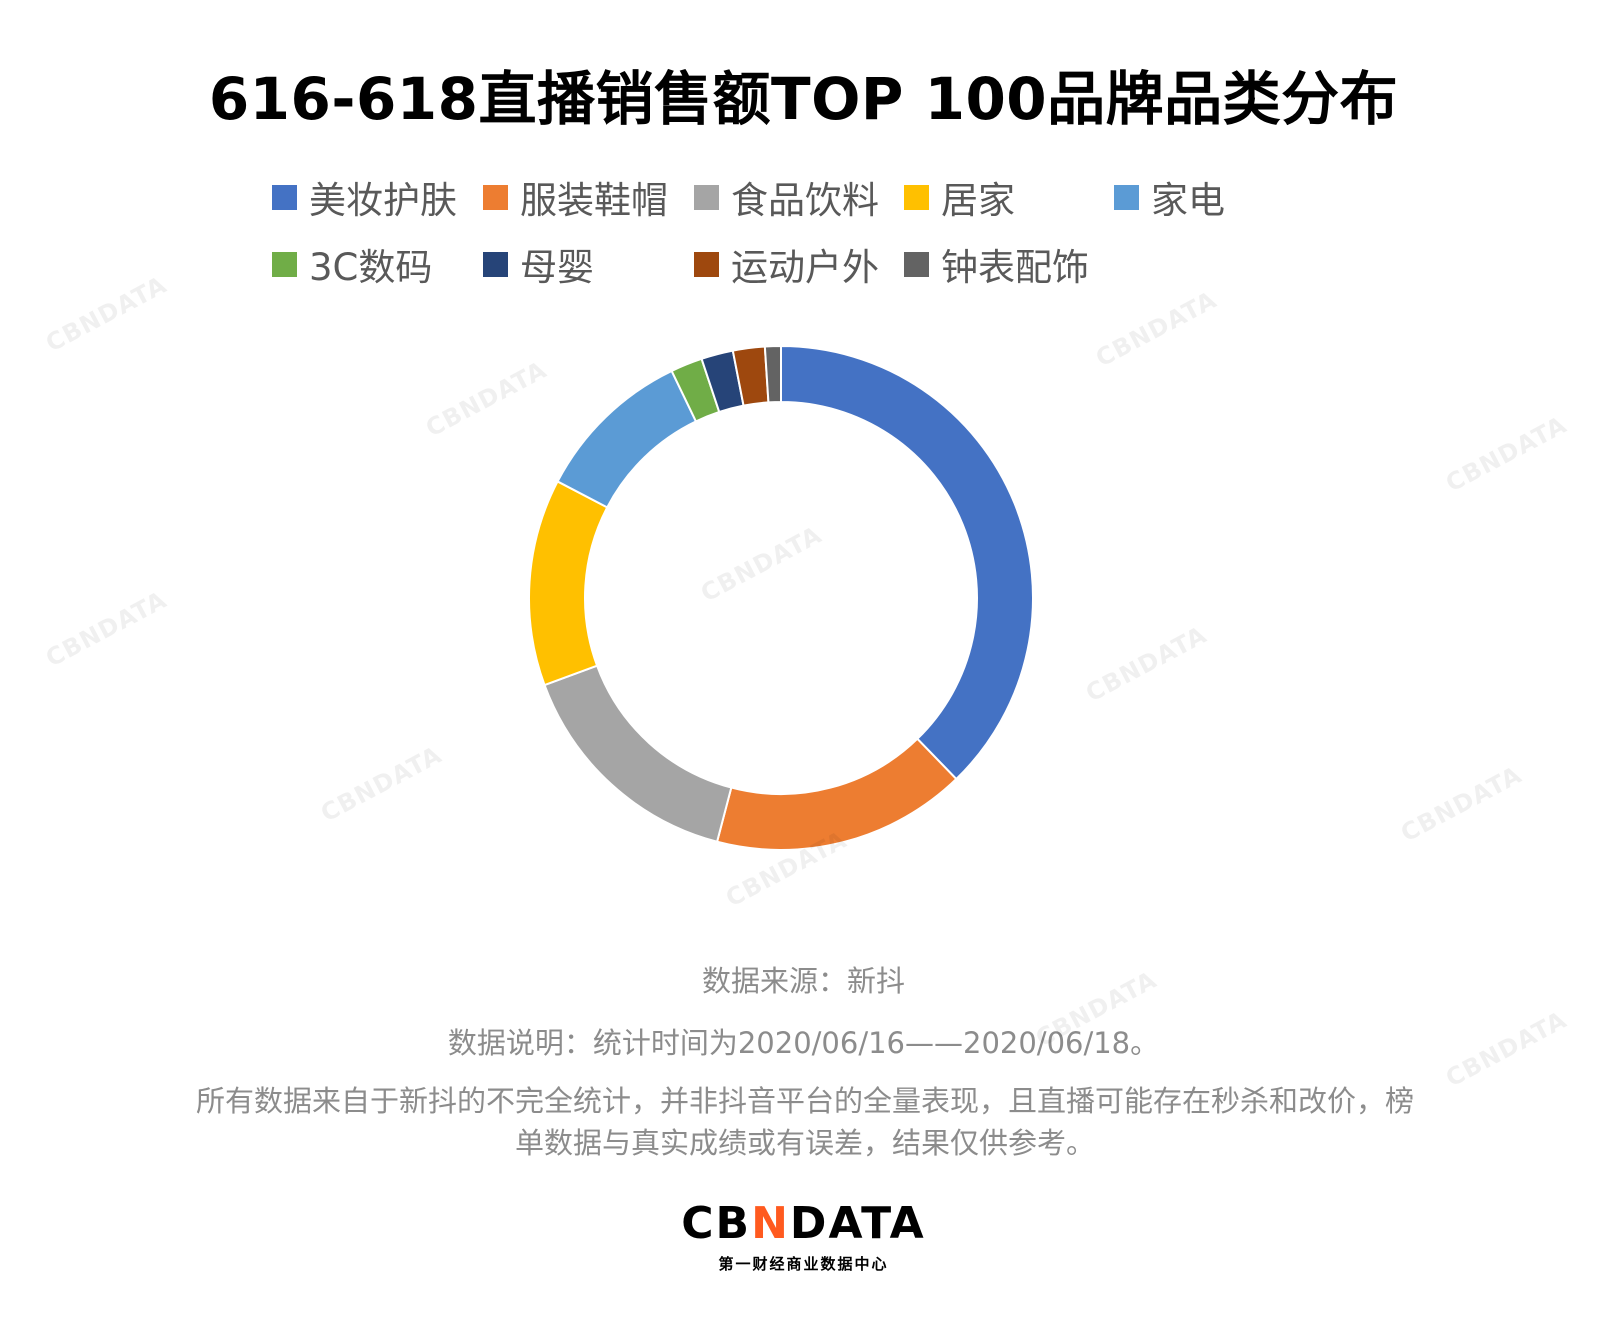 Image resolution: width=1607 pixels, height=1325 pixels. Describe the element at coordinates (383, 200) in the screenshot. I see `legend-label: 美妆护肤` at that location.